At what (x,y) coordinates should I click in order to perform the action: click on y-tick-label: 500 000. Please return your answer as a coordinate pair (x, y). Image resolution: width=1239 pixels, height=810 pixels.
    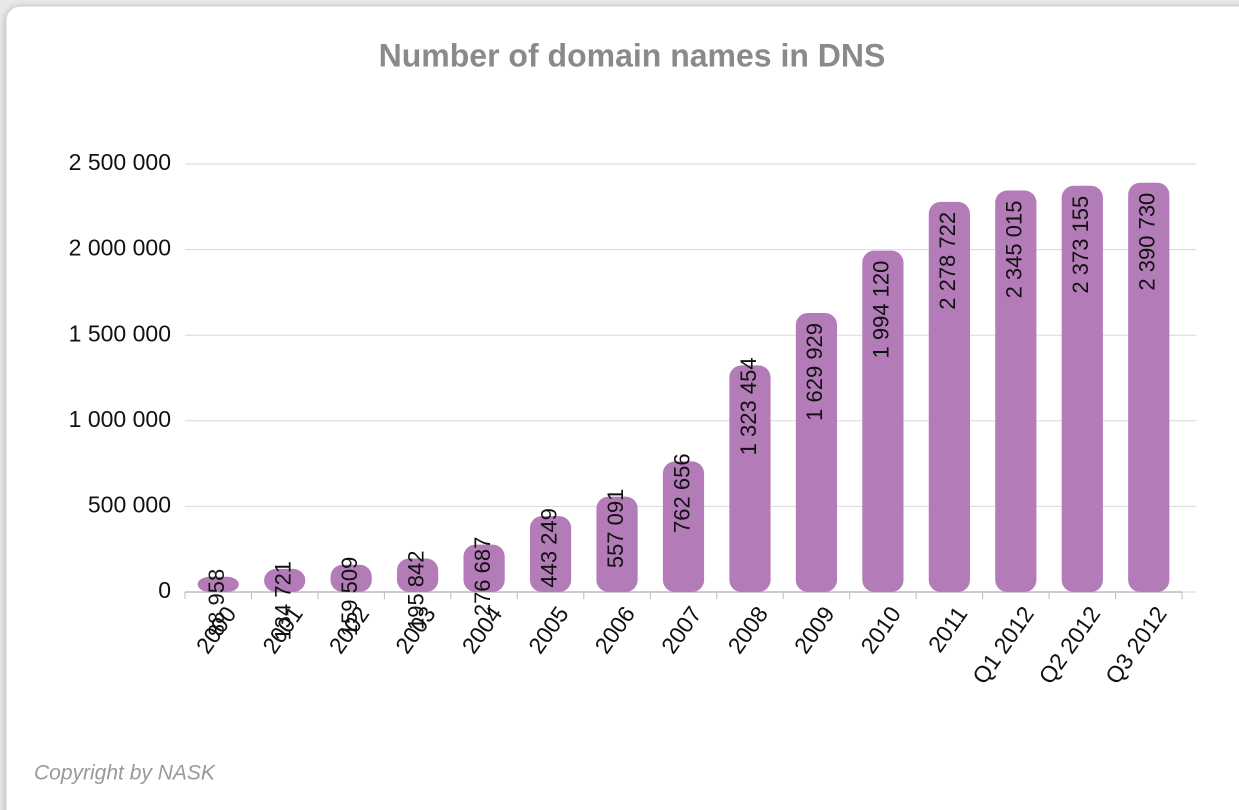
    Looking at the image, I should click on (129, 504).